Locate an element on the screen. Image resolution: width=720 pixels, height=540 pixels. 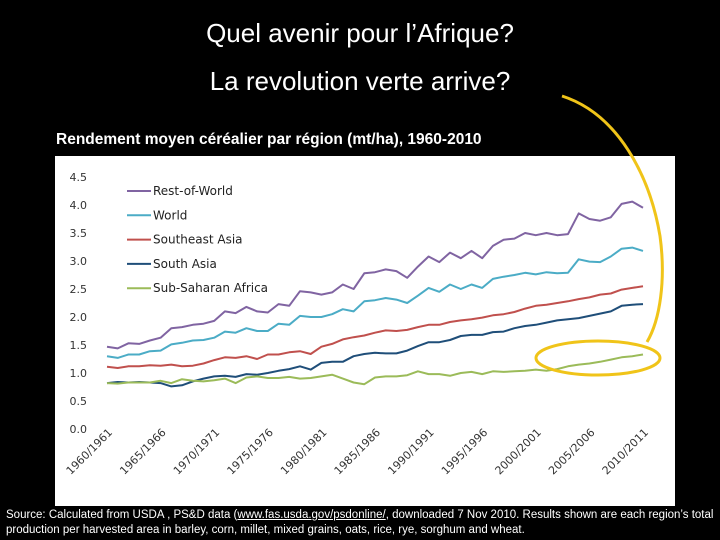
slide-title-line1: Quel avenir pour l’Afrique? is located at coordinates (360, 33).